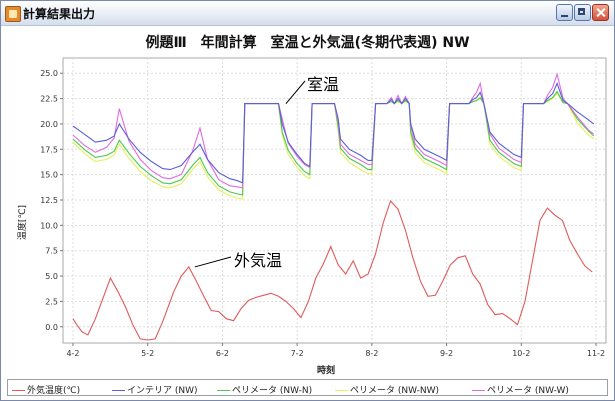 This screenshot has height=401, width=615. What do you see at coordinates (51, 327) in the screenshot?
I see `y-tick-label: 0.0` at bounding box center [51, 327].